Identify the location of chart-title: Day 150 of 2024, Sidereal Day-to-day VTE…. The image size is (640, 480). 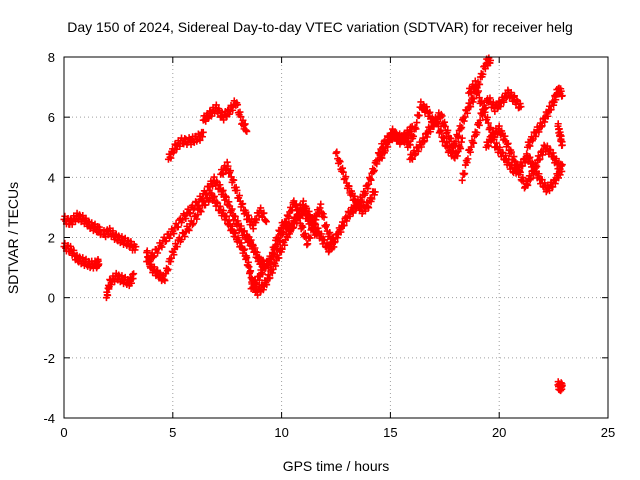
(320, 27).